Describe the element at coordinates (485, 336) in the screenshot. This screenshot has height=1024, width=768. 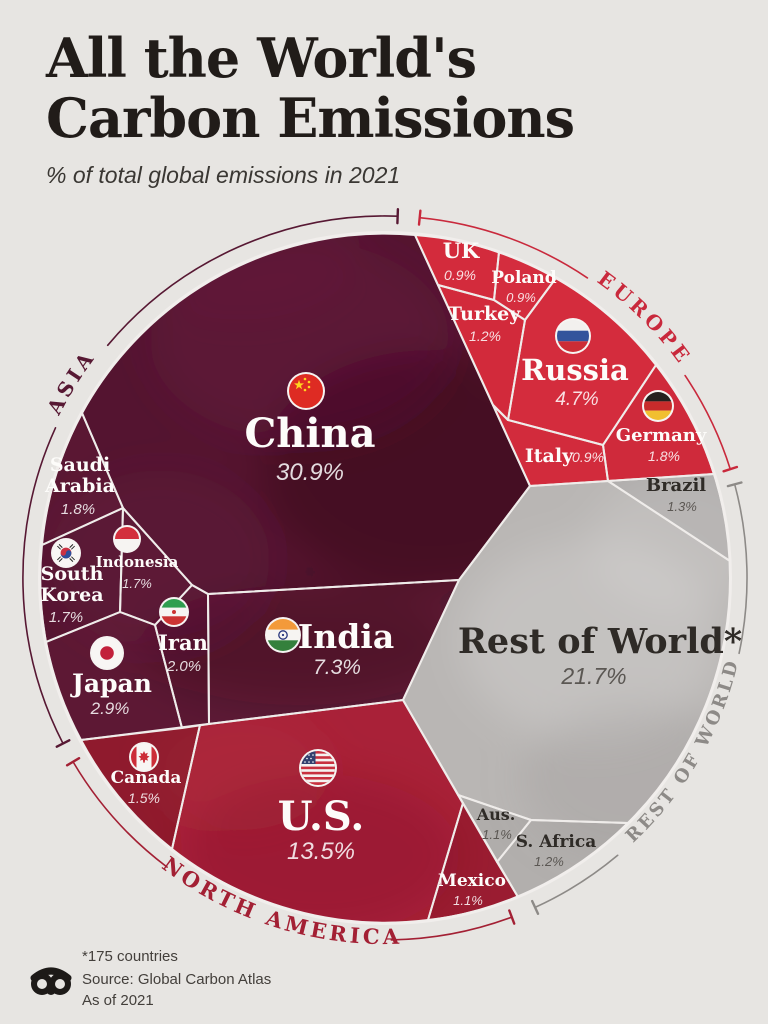
I see `turkey-pct: 1.2%` at that location.